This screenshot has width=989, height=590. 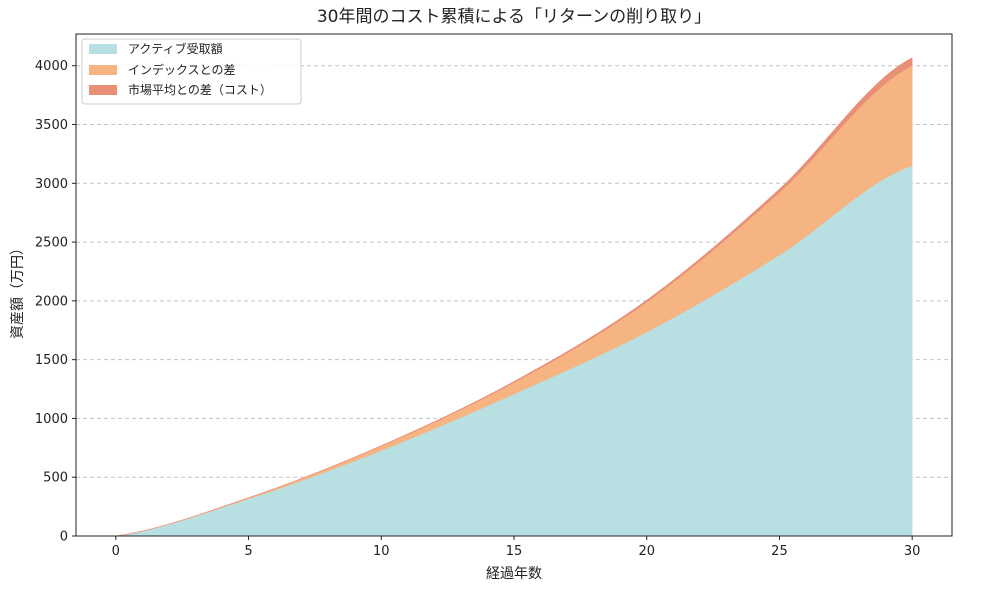 I want to click on legend-label-cost-diff: 市場平均との差（コスト）, so click(x=200, y=89).